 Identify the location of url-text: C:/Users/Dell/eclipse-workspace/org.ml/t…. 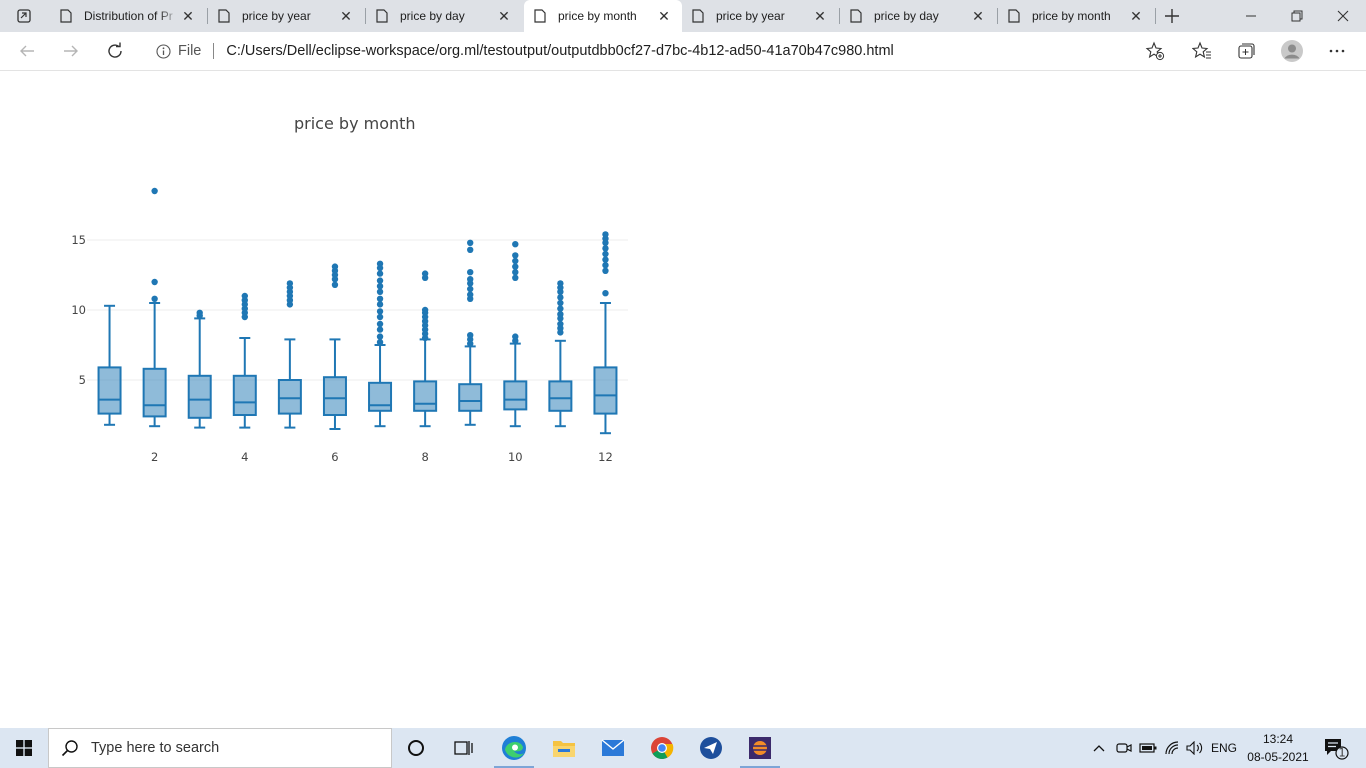
(560, 51).